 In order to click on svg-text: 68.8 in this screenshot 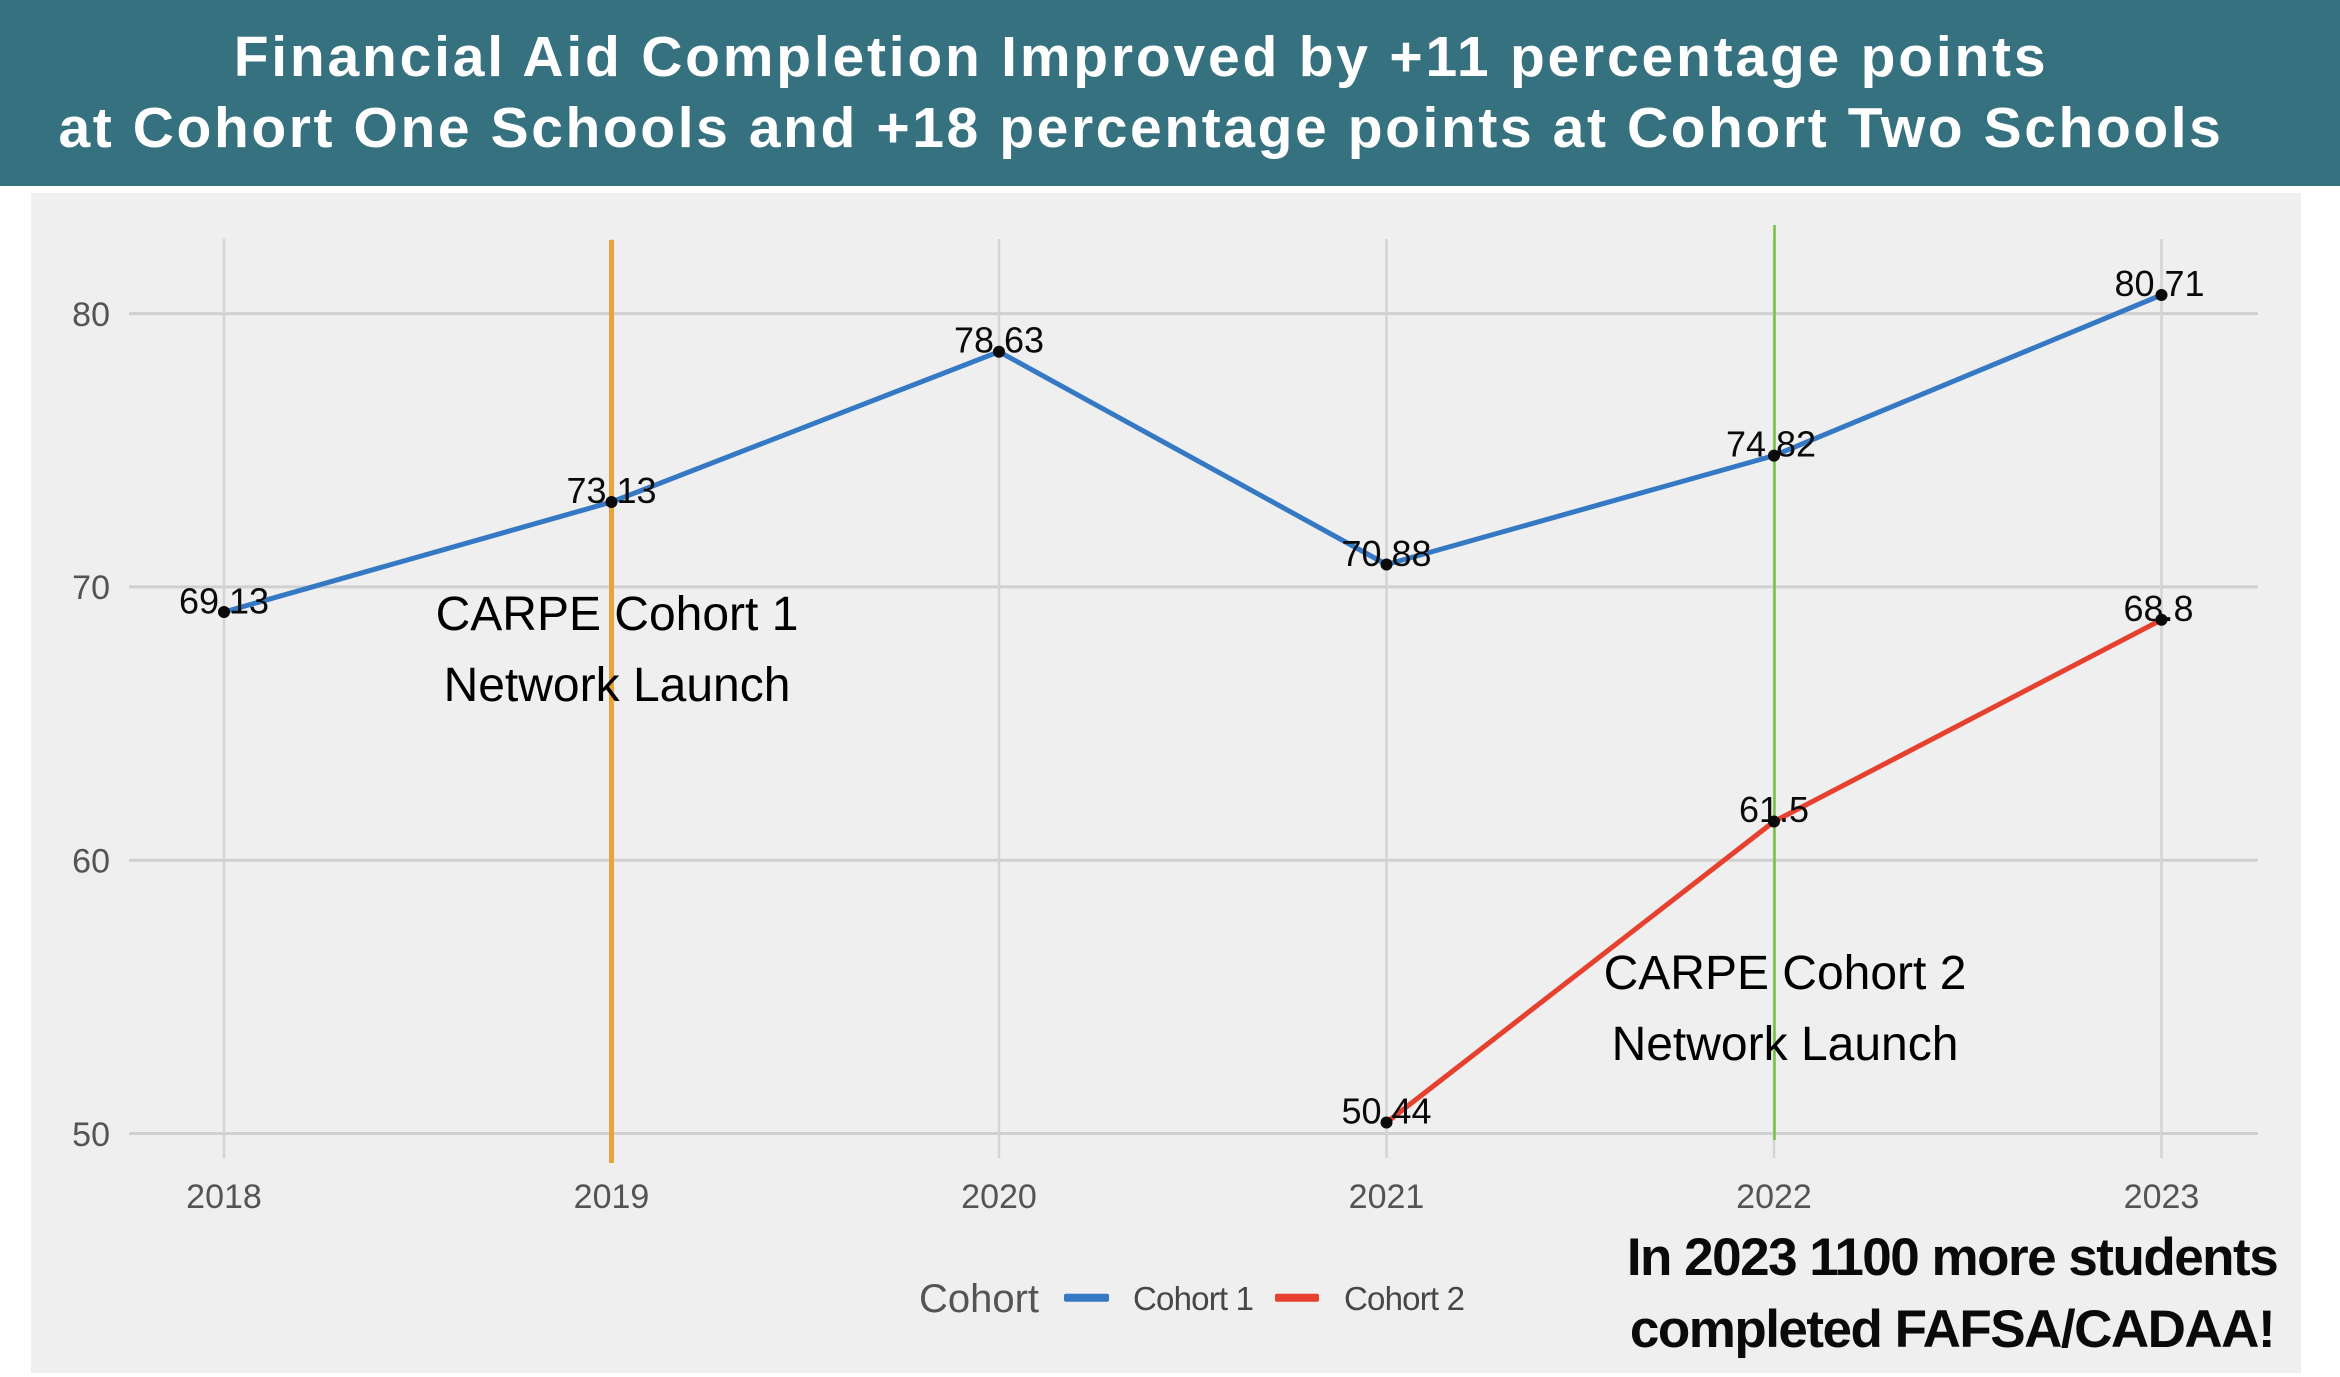, I will do `click(2158, 608)`.